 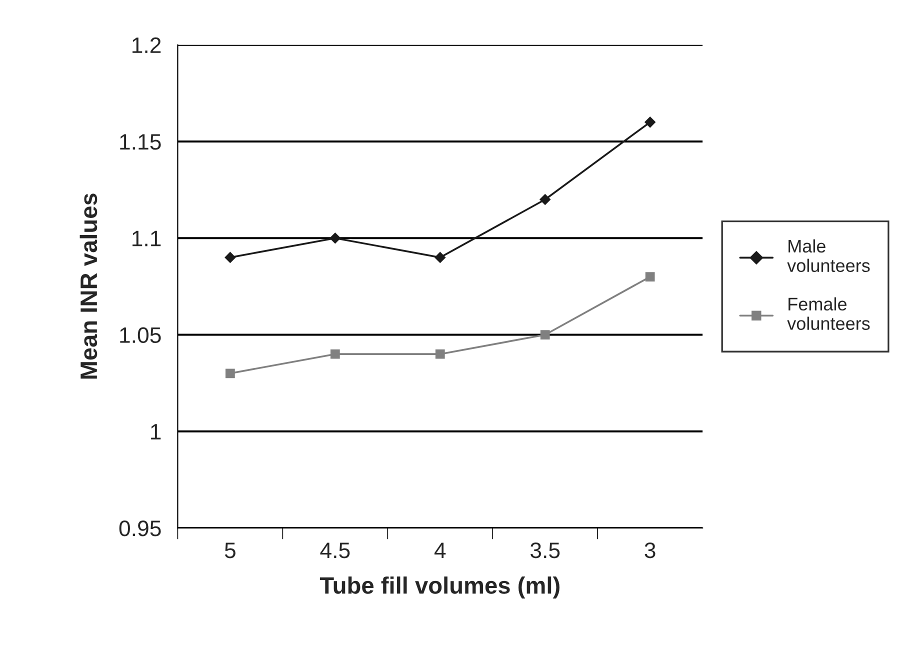 What do you see at coordinates (140, 335) in the screenshot?
I see `y-tick-label: 1.05` at bounding box center [140, 335].